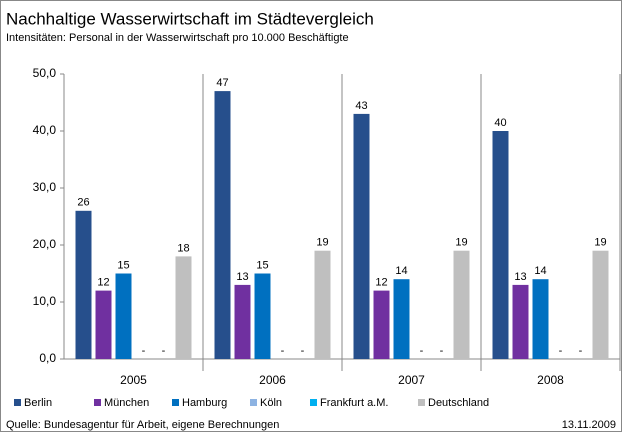 This screenshot has width=622, height=432. Describe the element at coordinates (38, 403) in the screenshot. I see `legend-label: Berlin` at that location.